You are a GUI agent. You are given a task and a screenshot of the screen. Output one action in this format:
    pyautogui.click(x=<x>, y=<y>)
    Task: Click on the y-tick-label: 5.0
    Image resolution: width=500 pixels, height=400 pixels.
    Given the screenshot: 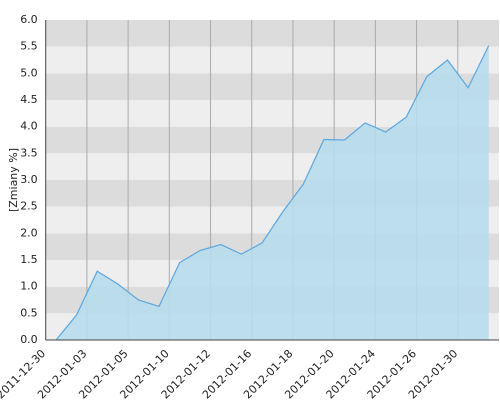 What is the action you would take?
    pyautogui.click(x=29, y=72)
    